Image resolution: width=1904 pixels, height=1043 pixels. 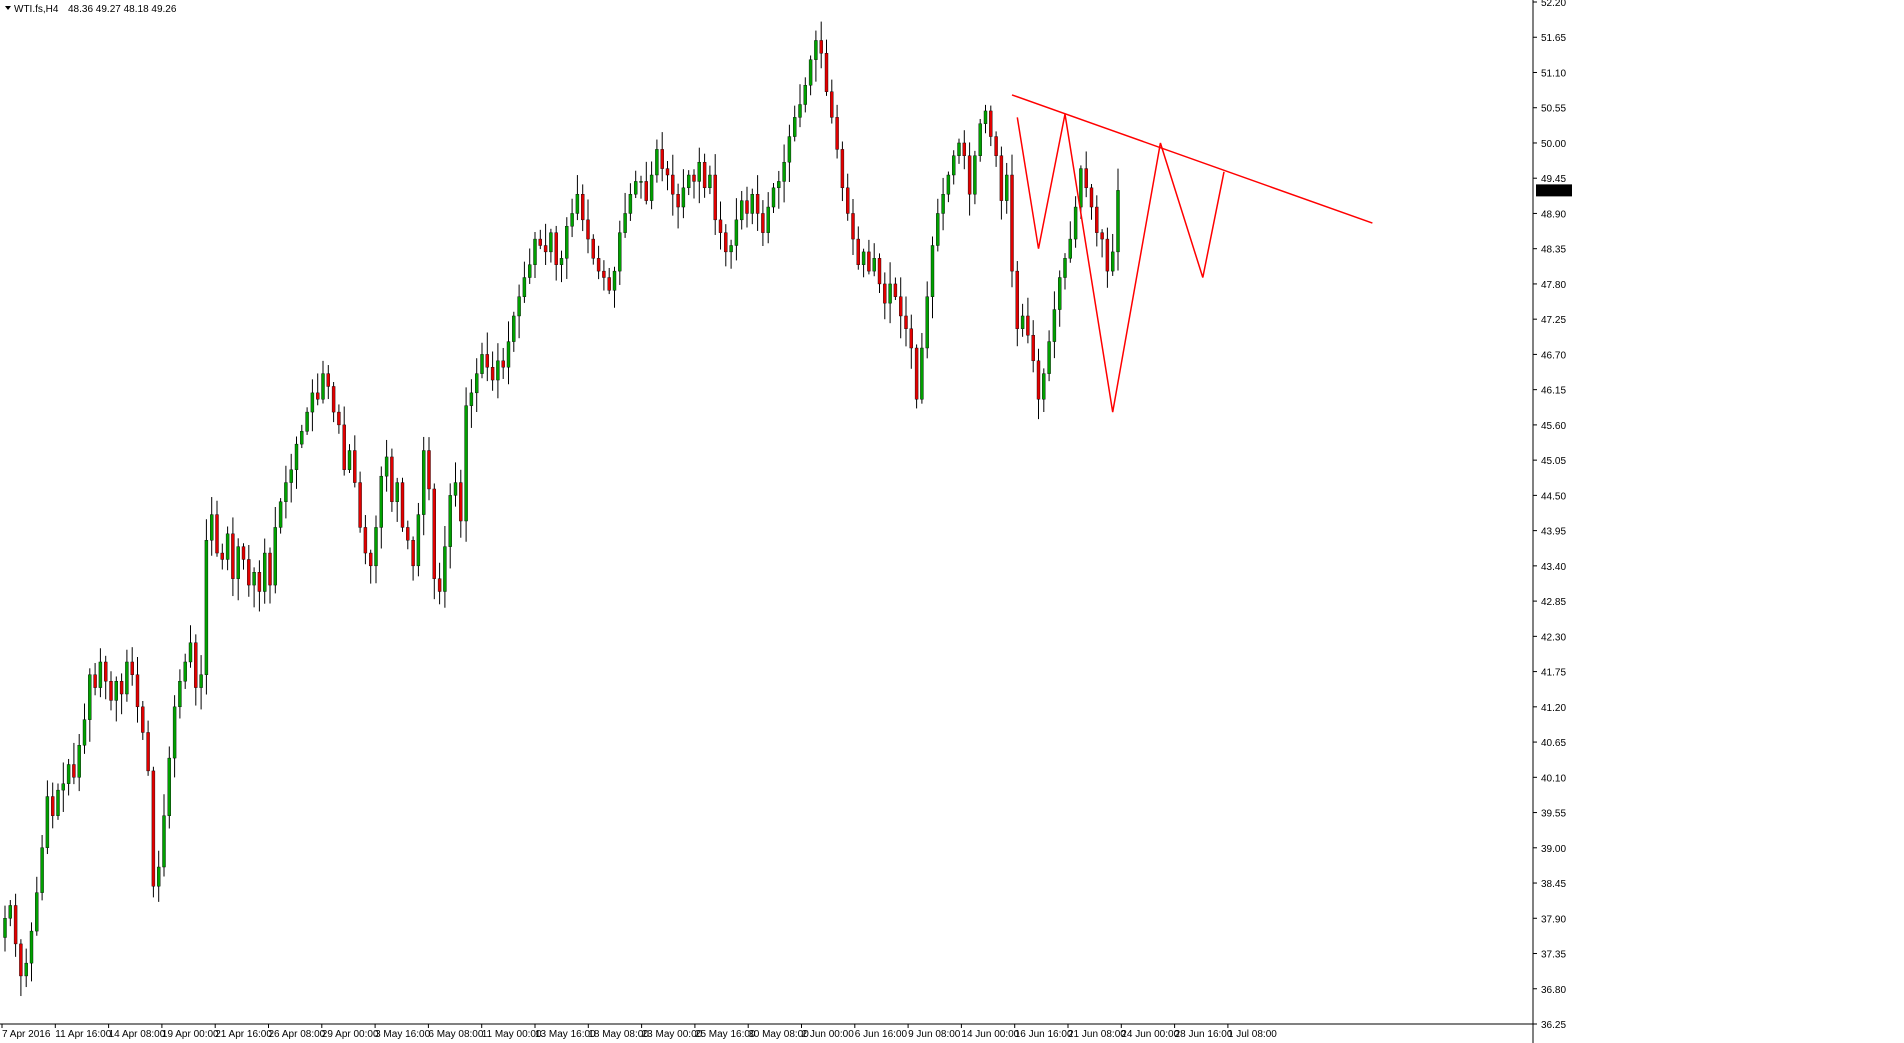 What do you see at coordinates (1192, 159) in the screenshot?
I see `resistance-trendline` at bounding box center [1192, 159].